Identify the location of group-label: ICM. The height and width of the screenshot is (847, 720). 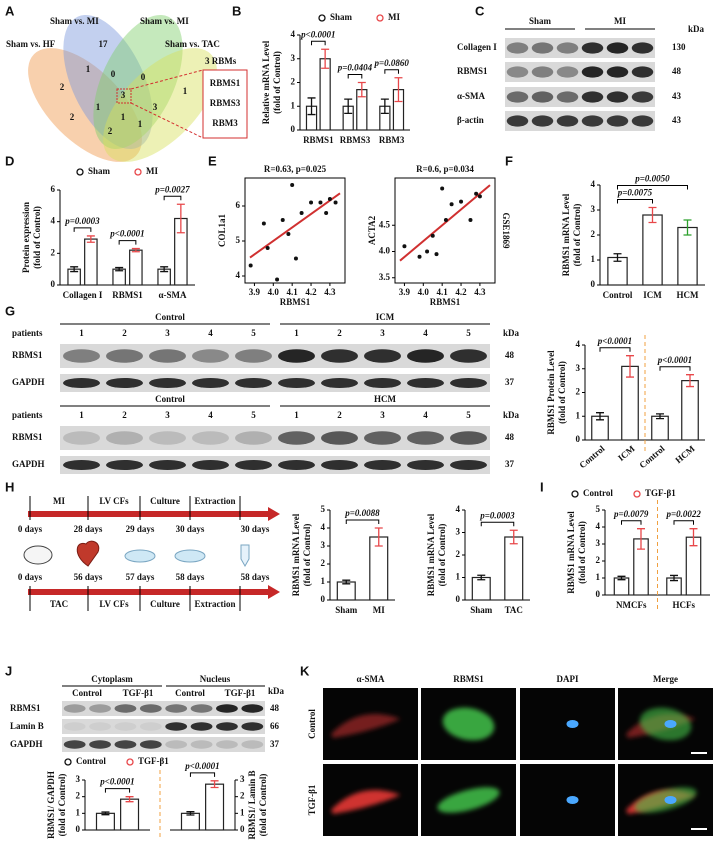
(385, 317).